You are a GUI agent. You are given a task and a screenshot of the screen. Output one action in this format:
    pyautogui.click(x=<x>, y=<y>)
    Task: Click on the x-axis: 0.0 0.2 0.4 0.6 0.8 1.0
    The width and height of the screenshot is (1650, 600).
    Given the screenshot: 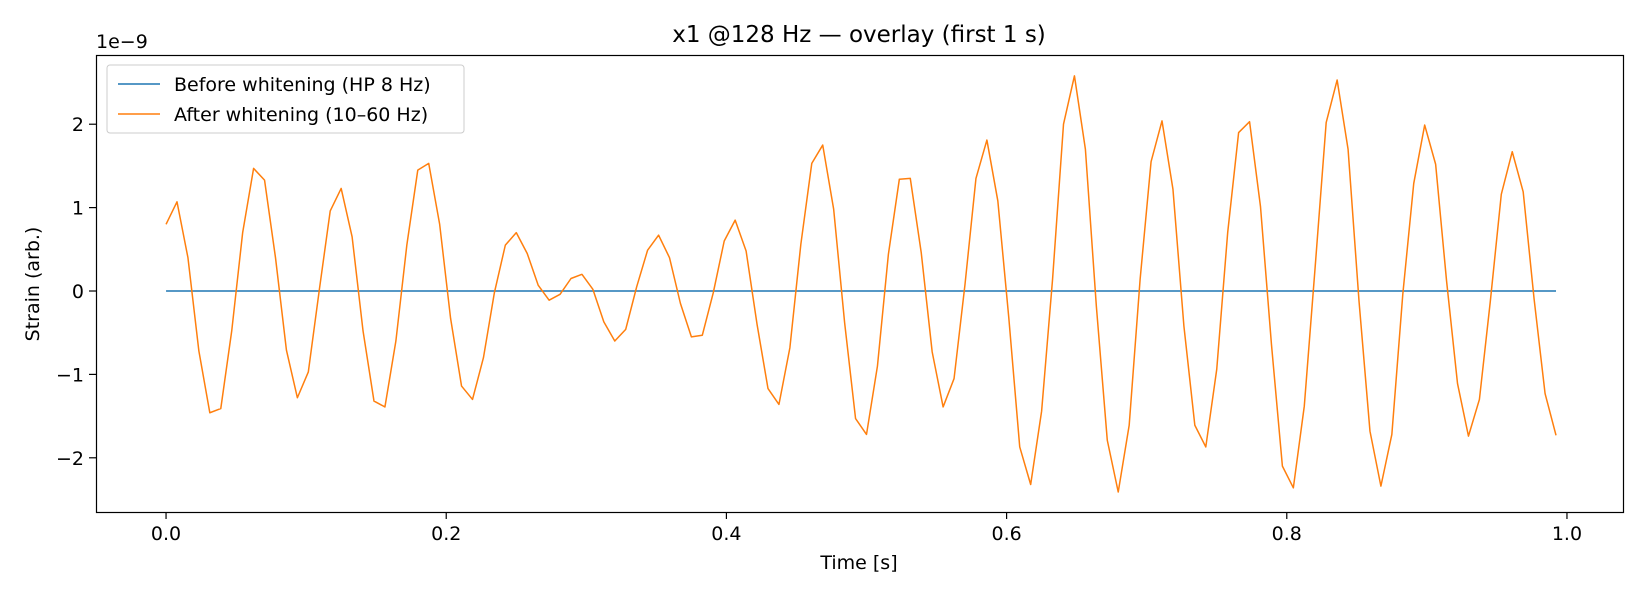 What is the action you would take?
    pyautogui.click(x=866, y=528)
    